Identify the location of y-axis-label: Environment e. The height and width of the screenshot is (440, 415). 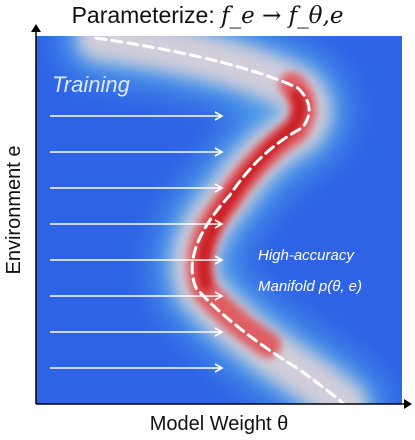
(14, 210).